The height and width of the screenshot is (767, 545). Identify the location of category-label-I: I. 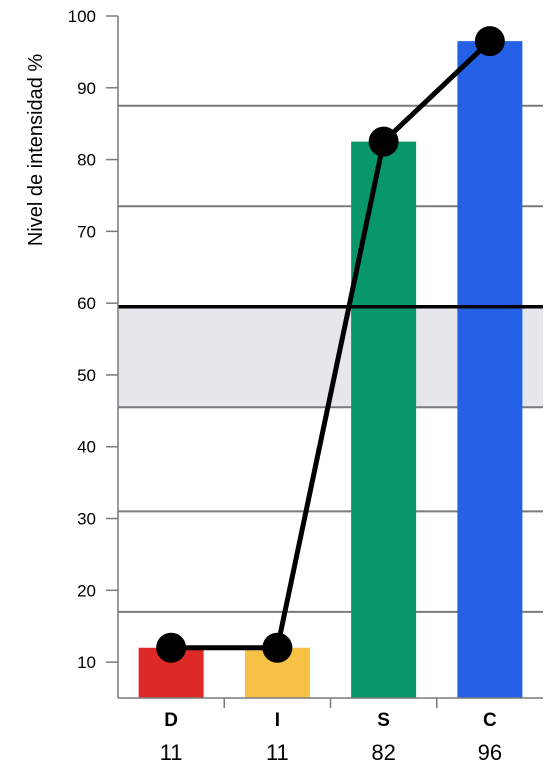
(277, 720).